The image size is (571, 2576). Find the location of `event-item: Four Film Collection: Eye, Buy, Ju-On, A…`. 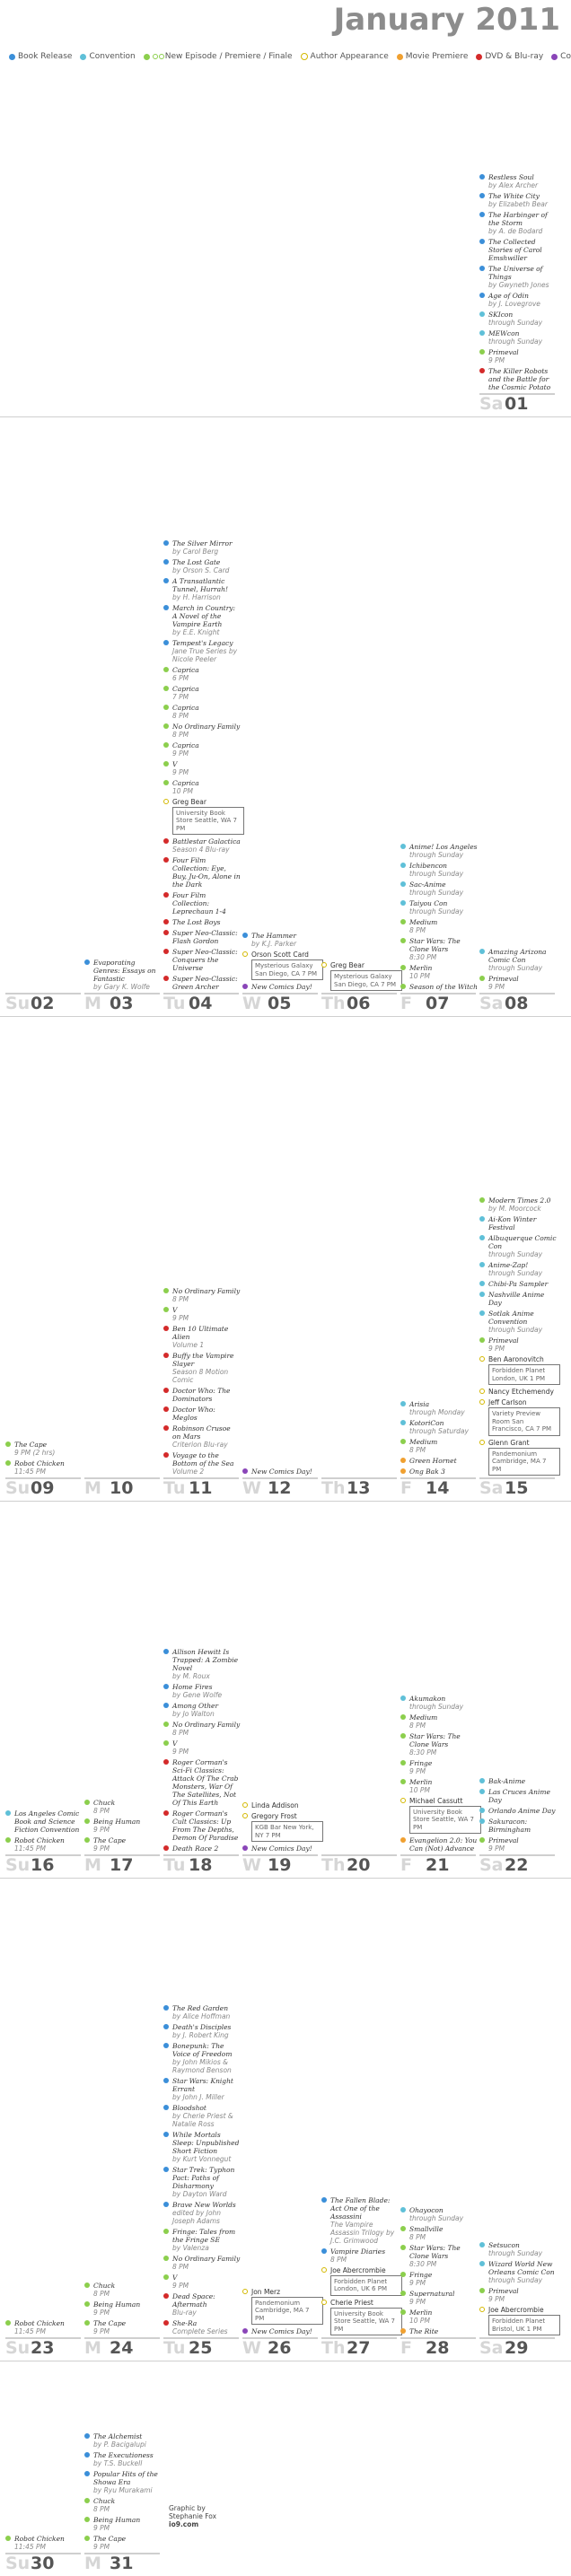

event-item: Four Film Collection: Eye, Buy, Ju-On, A… is located at coordinates (202, 872).